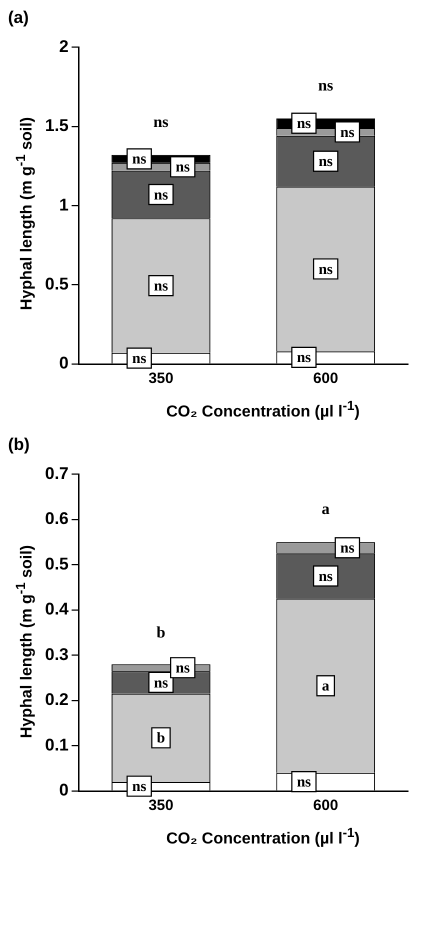  I want to click on y-tick-label: 0.7, so click(56, 474).